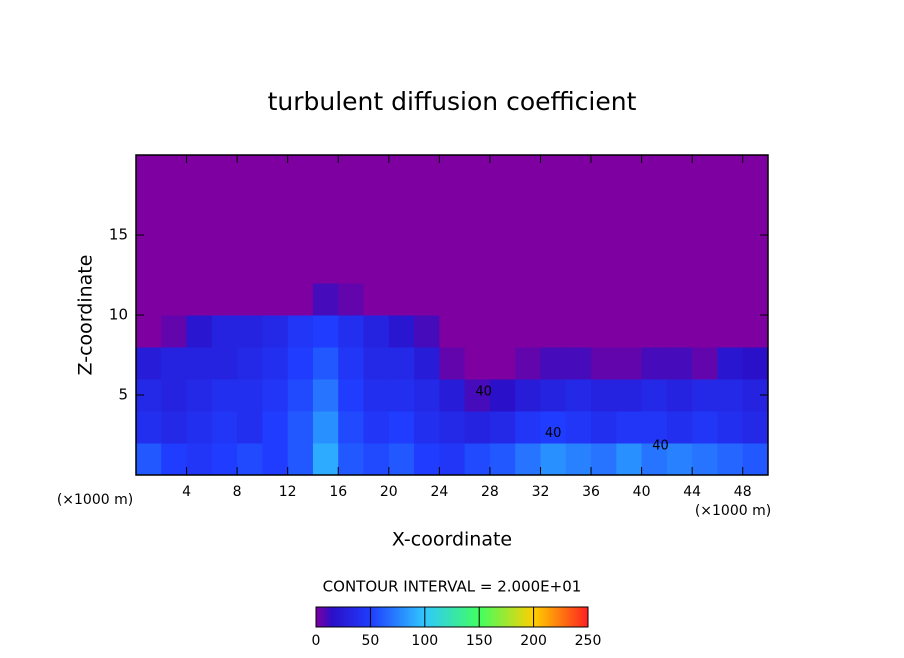 This screenshot has height=658, width=904. I want to click on colorbar-tick-label: 250, so click(588, 641).